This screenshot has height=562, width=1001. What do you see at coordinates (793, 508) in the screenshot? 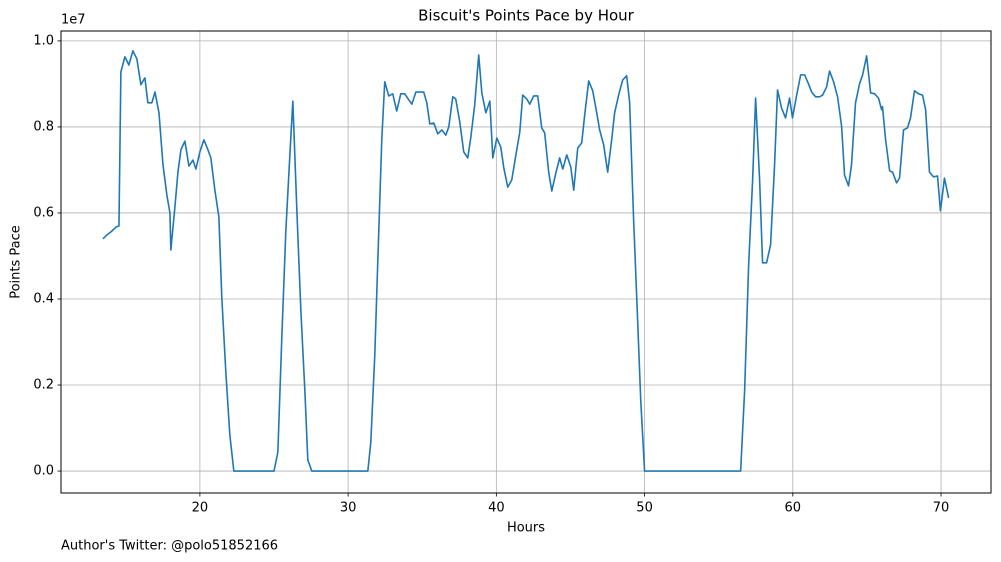
I see `x-tick-label: 60` at bounding box center [793, 508].